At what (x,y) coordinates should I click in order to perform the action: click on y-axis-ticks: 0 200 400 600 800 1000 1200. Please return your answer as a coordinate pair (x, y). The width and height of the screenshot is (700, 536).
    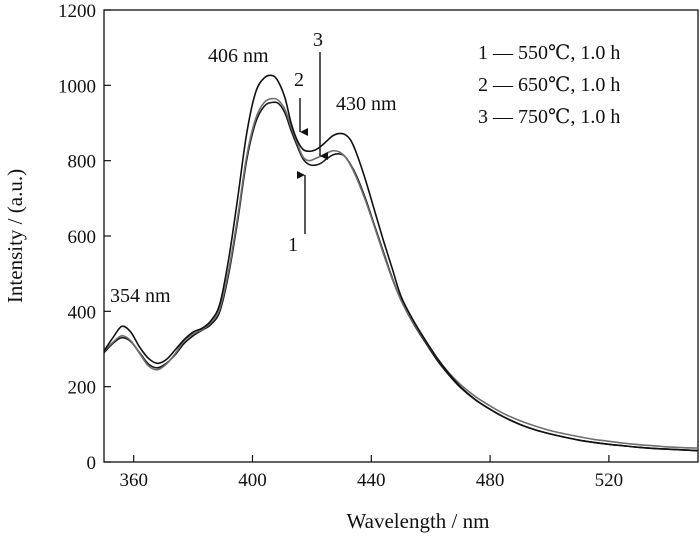
    Looking at the image, I should click on (84, 237).